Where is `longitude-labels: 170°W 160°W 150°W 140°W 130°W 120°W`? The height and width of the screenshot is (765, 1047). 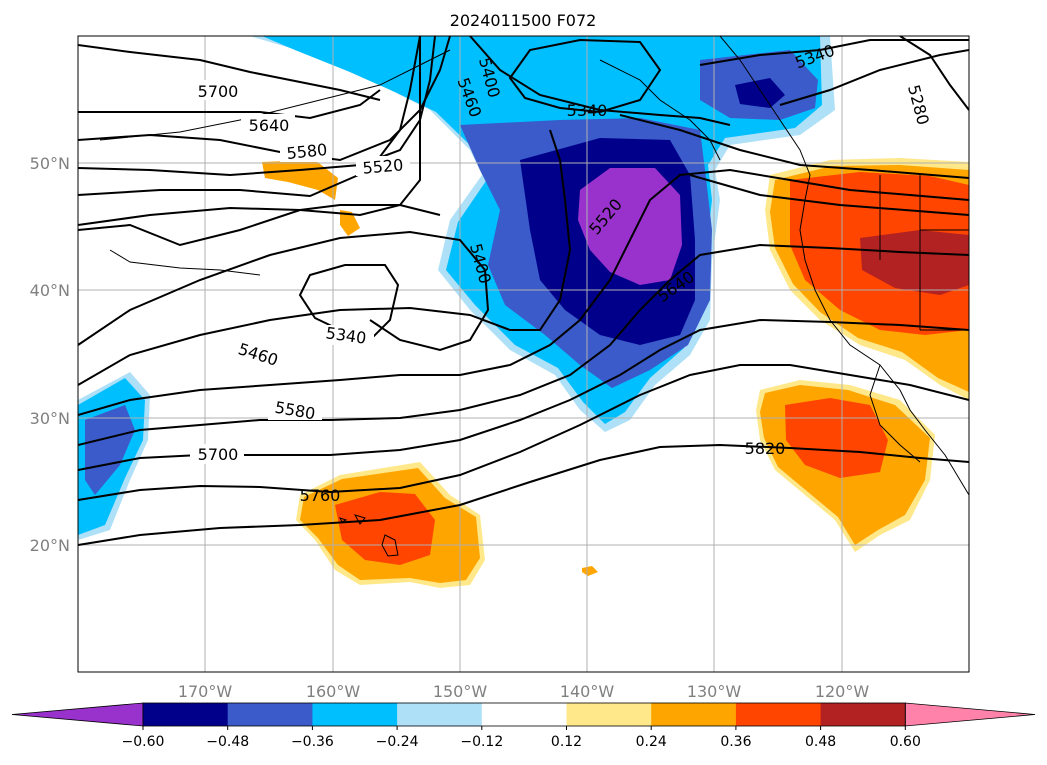 longitude-labels: 170°W 160°W 150°W 140°W 130°W 120°W is located at coordinates (524, 691).